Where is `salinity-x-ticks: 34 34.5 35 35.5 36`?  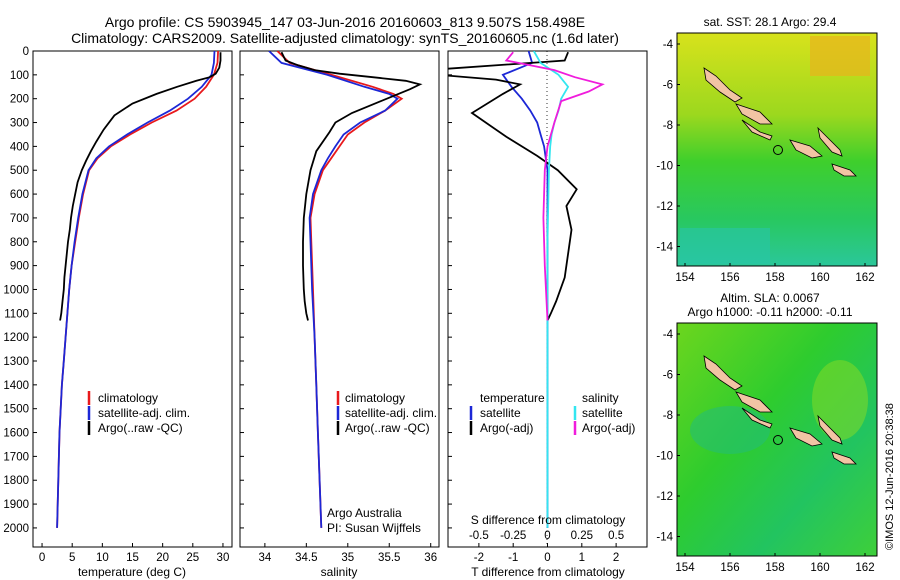 salinity-x-ticks: 34 34.5 35 35.5 36 is located at coordinates (347, 553).